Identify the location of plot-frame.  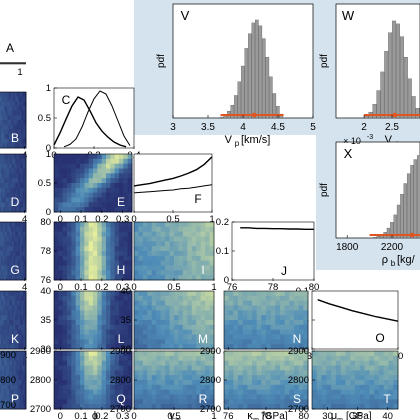
(273, 251).